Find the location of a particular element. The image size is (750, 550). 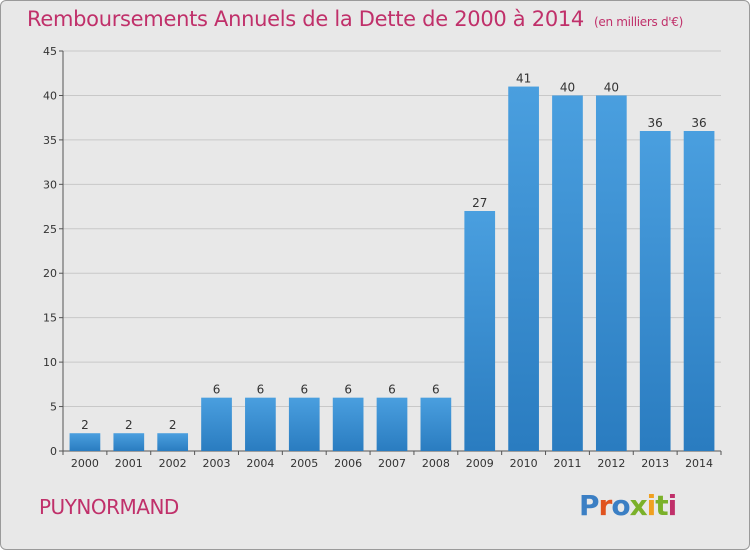

logo-letter: x is located at coordinates (638, 505).